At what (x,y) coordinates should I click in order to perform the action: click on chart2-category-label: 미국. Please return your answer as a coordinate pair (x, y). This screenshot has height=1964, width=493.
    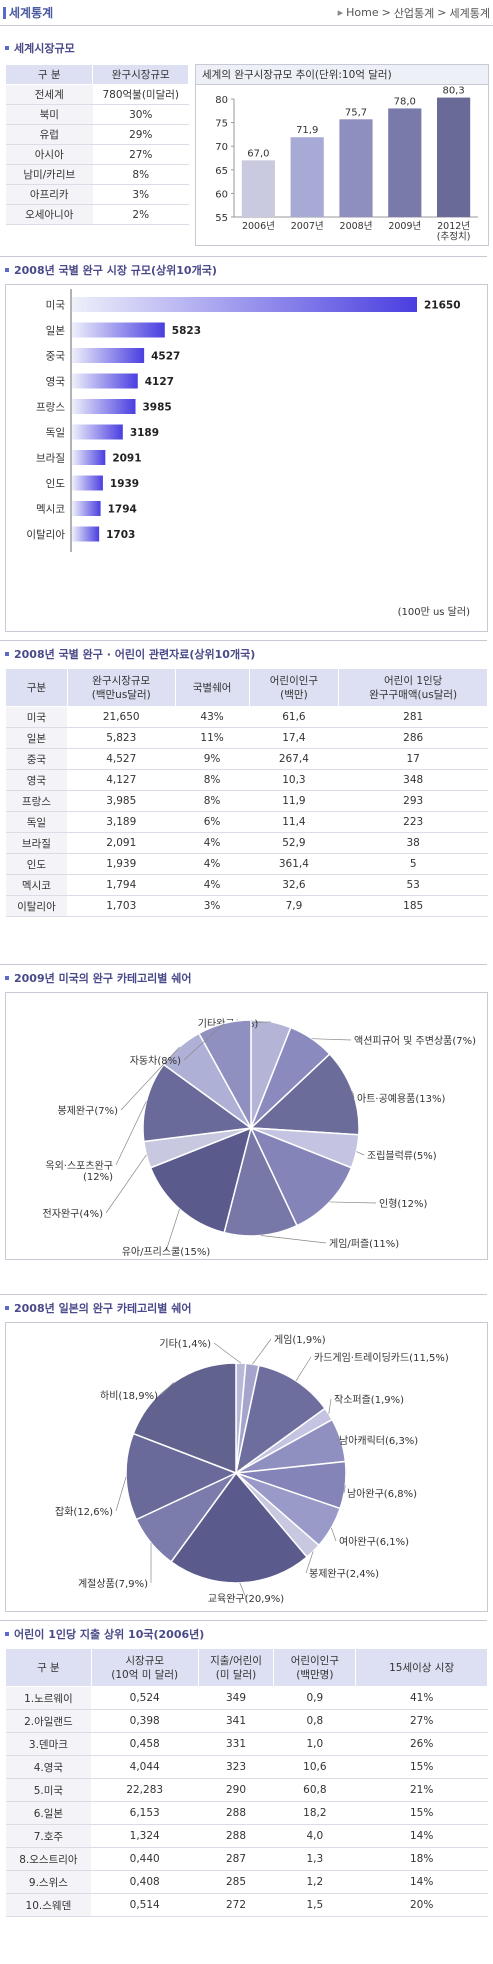
    Looking at the image, I should click on (56, 306).